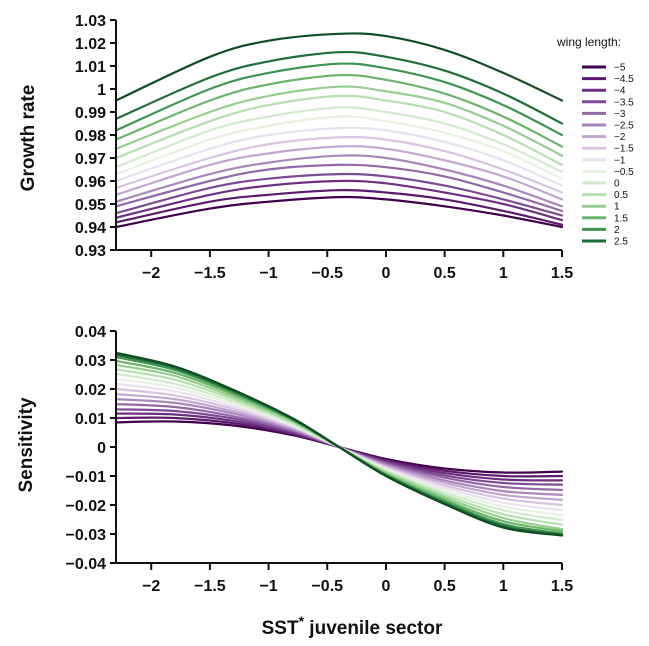  What do you see at coordinates (86, 535) in the screenshot?
I see `sensitivity-y-tick-label: −0.03` at bounding box center [86, 535].